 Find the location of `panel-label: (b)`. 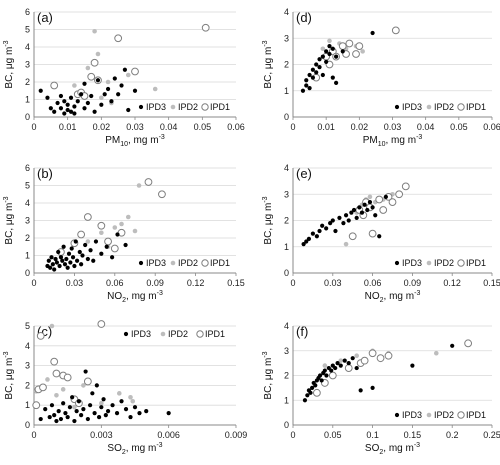

panel-label: (b) is located at coordinates (45, 173).